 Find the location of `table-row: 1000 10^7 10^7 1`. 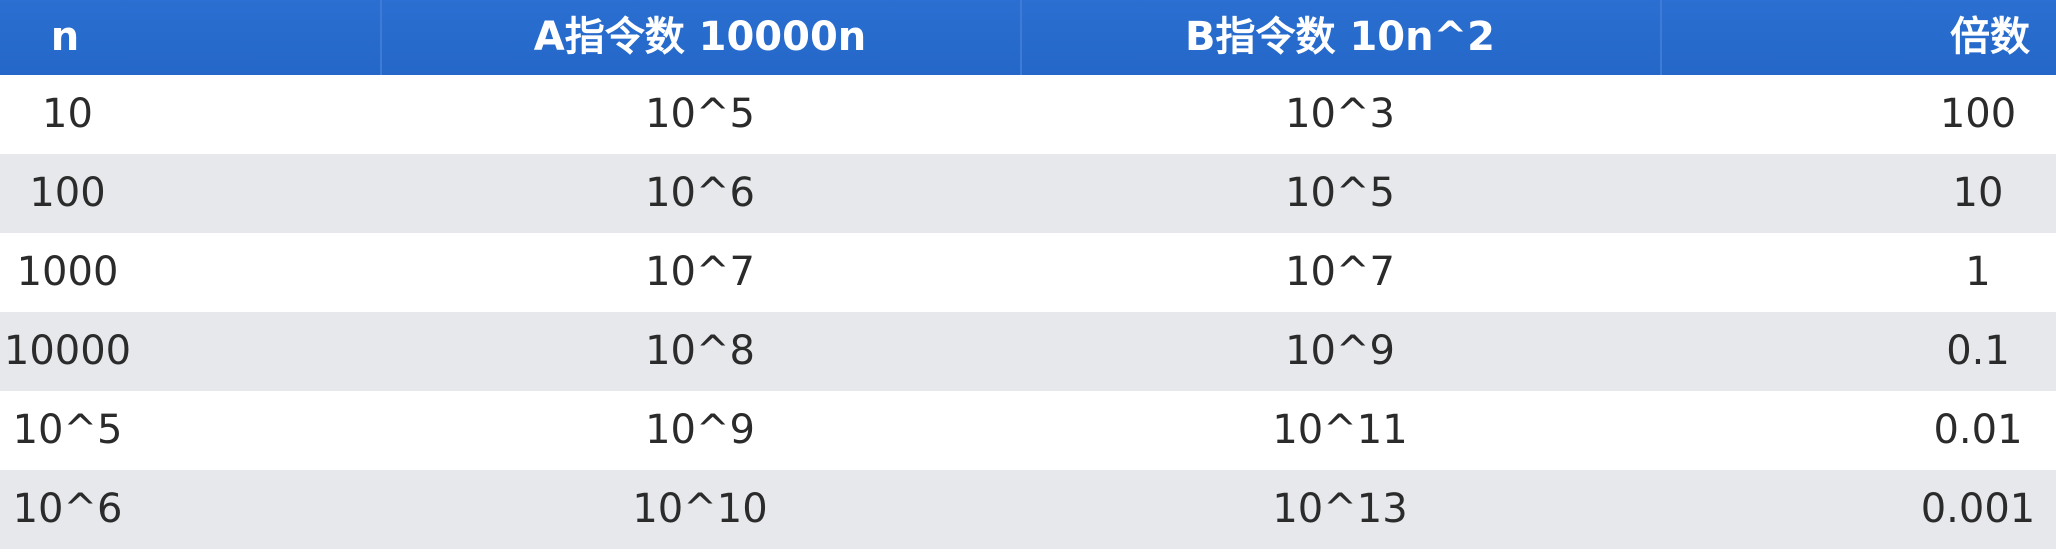

table-row: 1000 10^7 10^7 1 is located at coordinates (1028, 272).